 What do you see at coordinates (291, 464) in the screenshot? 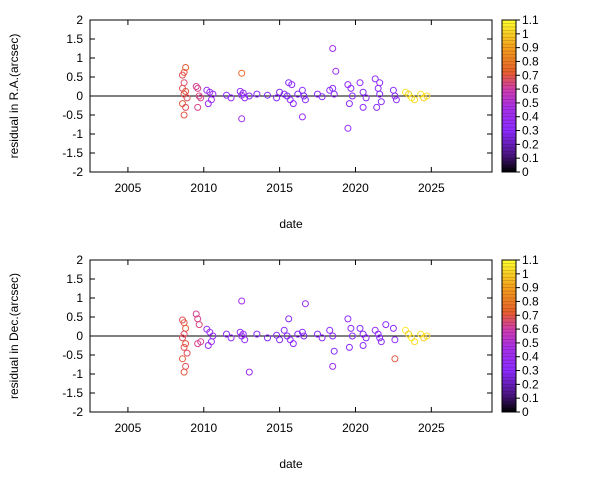
I see `x-axis-label: date` at bounding box center [291, 464].